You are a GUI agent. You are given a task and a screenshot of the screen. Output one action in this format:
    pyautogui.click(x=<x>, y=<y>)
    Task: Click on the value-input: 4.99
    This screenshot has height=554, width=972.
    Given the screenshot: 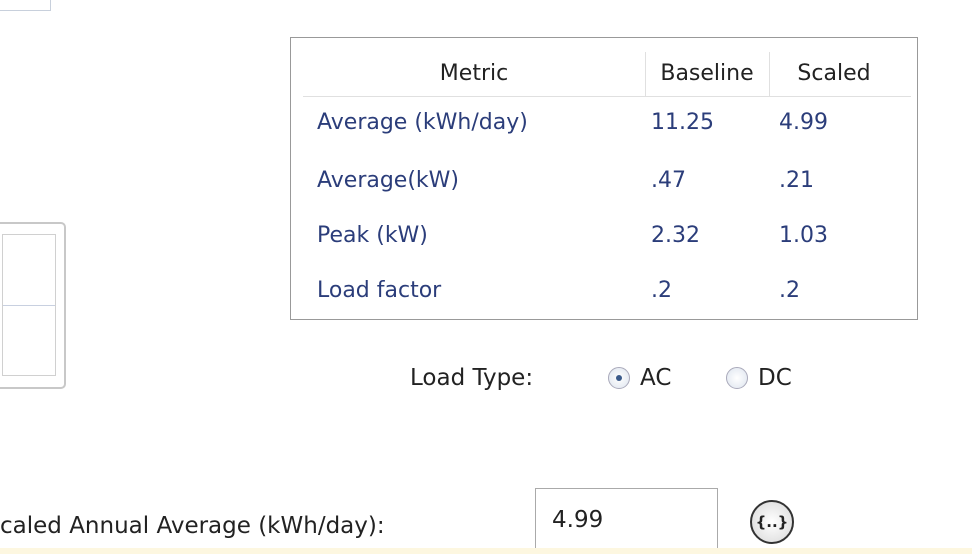 What is the action you would take?
    pyautogui.click(x=626, y=519)
    